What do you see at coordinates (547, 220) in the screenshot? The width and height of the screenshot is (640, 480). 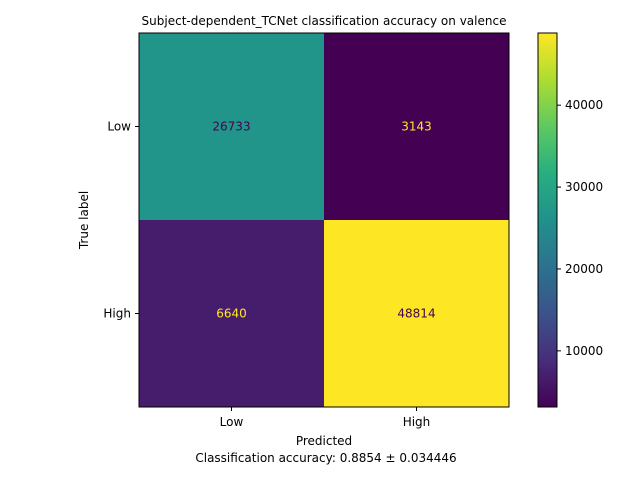 I see `colorbar-gradient` at bounding box center [547, 220].